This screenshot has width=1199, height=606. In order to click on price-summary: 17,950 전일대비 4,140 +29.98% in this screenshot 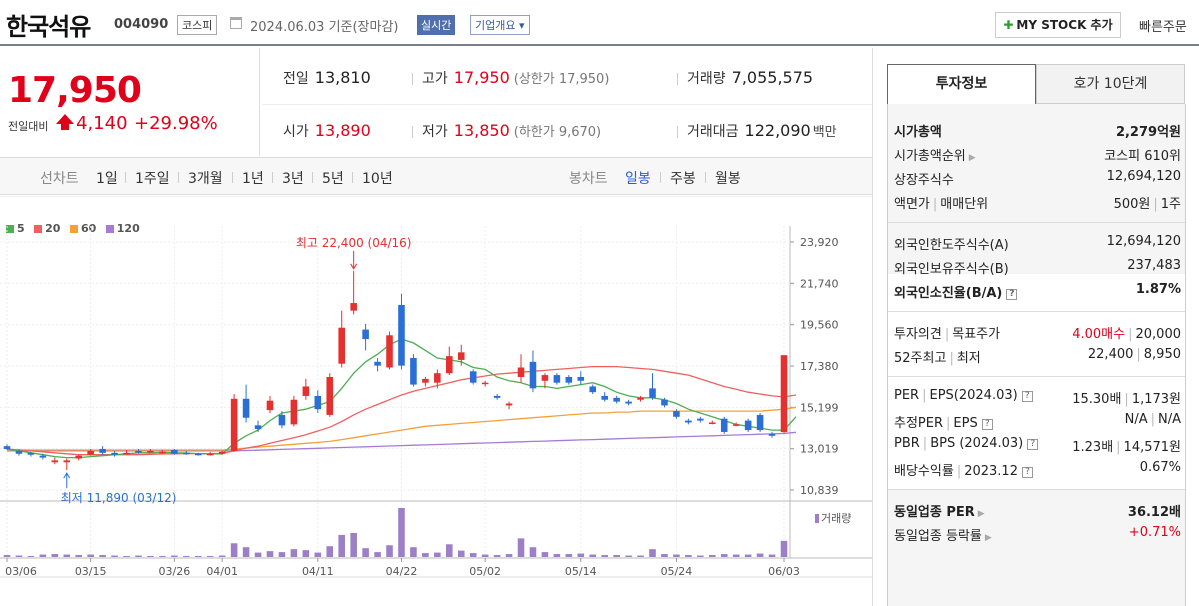, I will do `click(130, 102)`.